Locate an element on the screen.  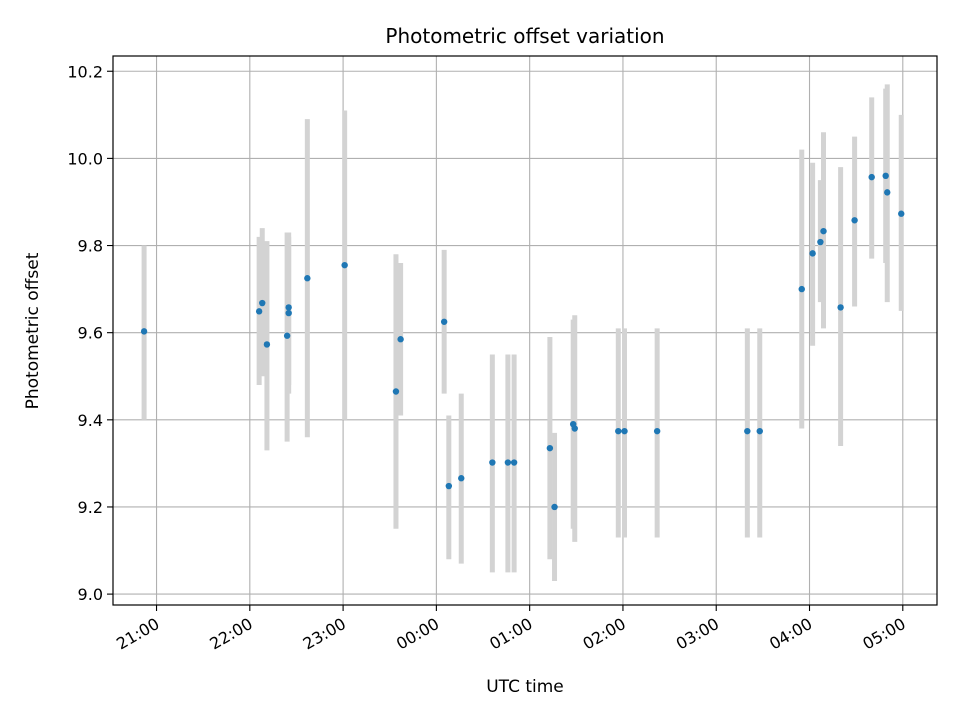
y-tick-label: 10.2 is located at coordinates (85, 71).